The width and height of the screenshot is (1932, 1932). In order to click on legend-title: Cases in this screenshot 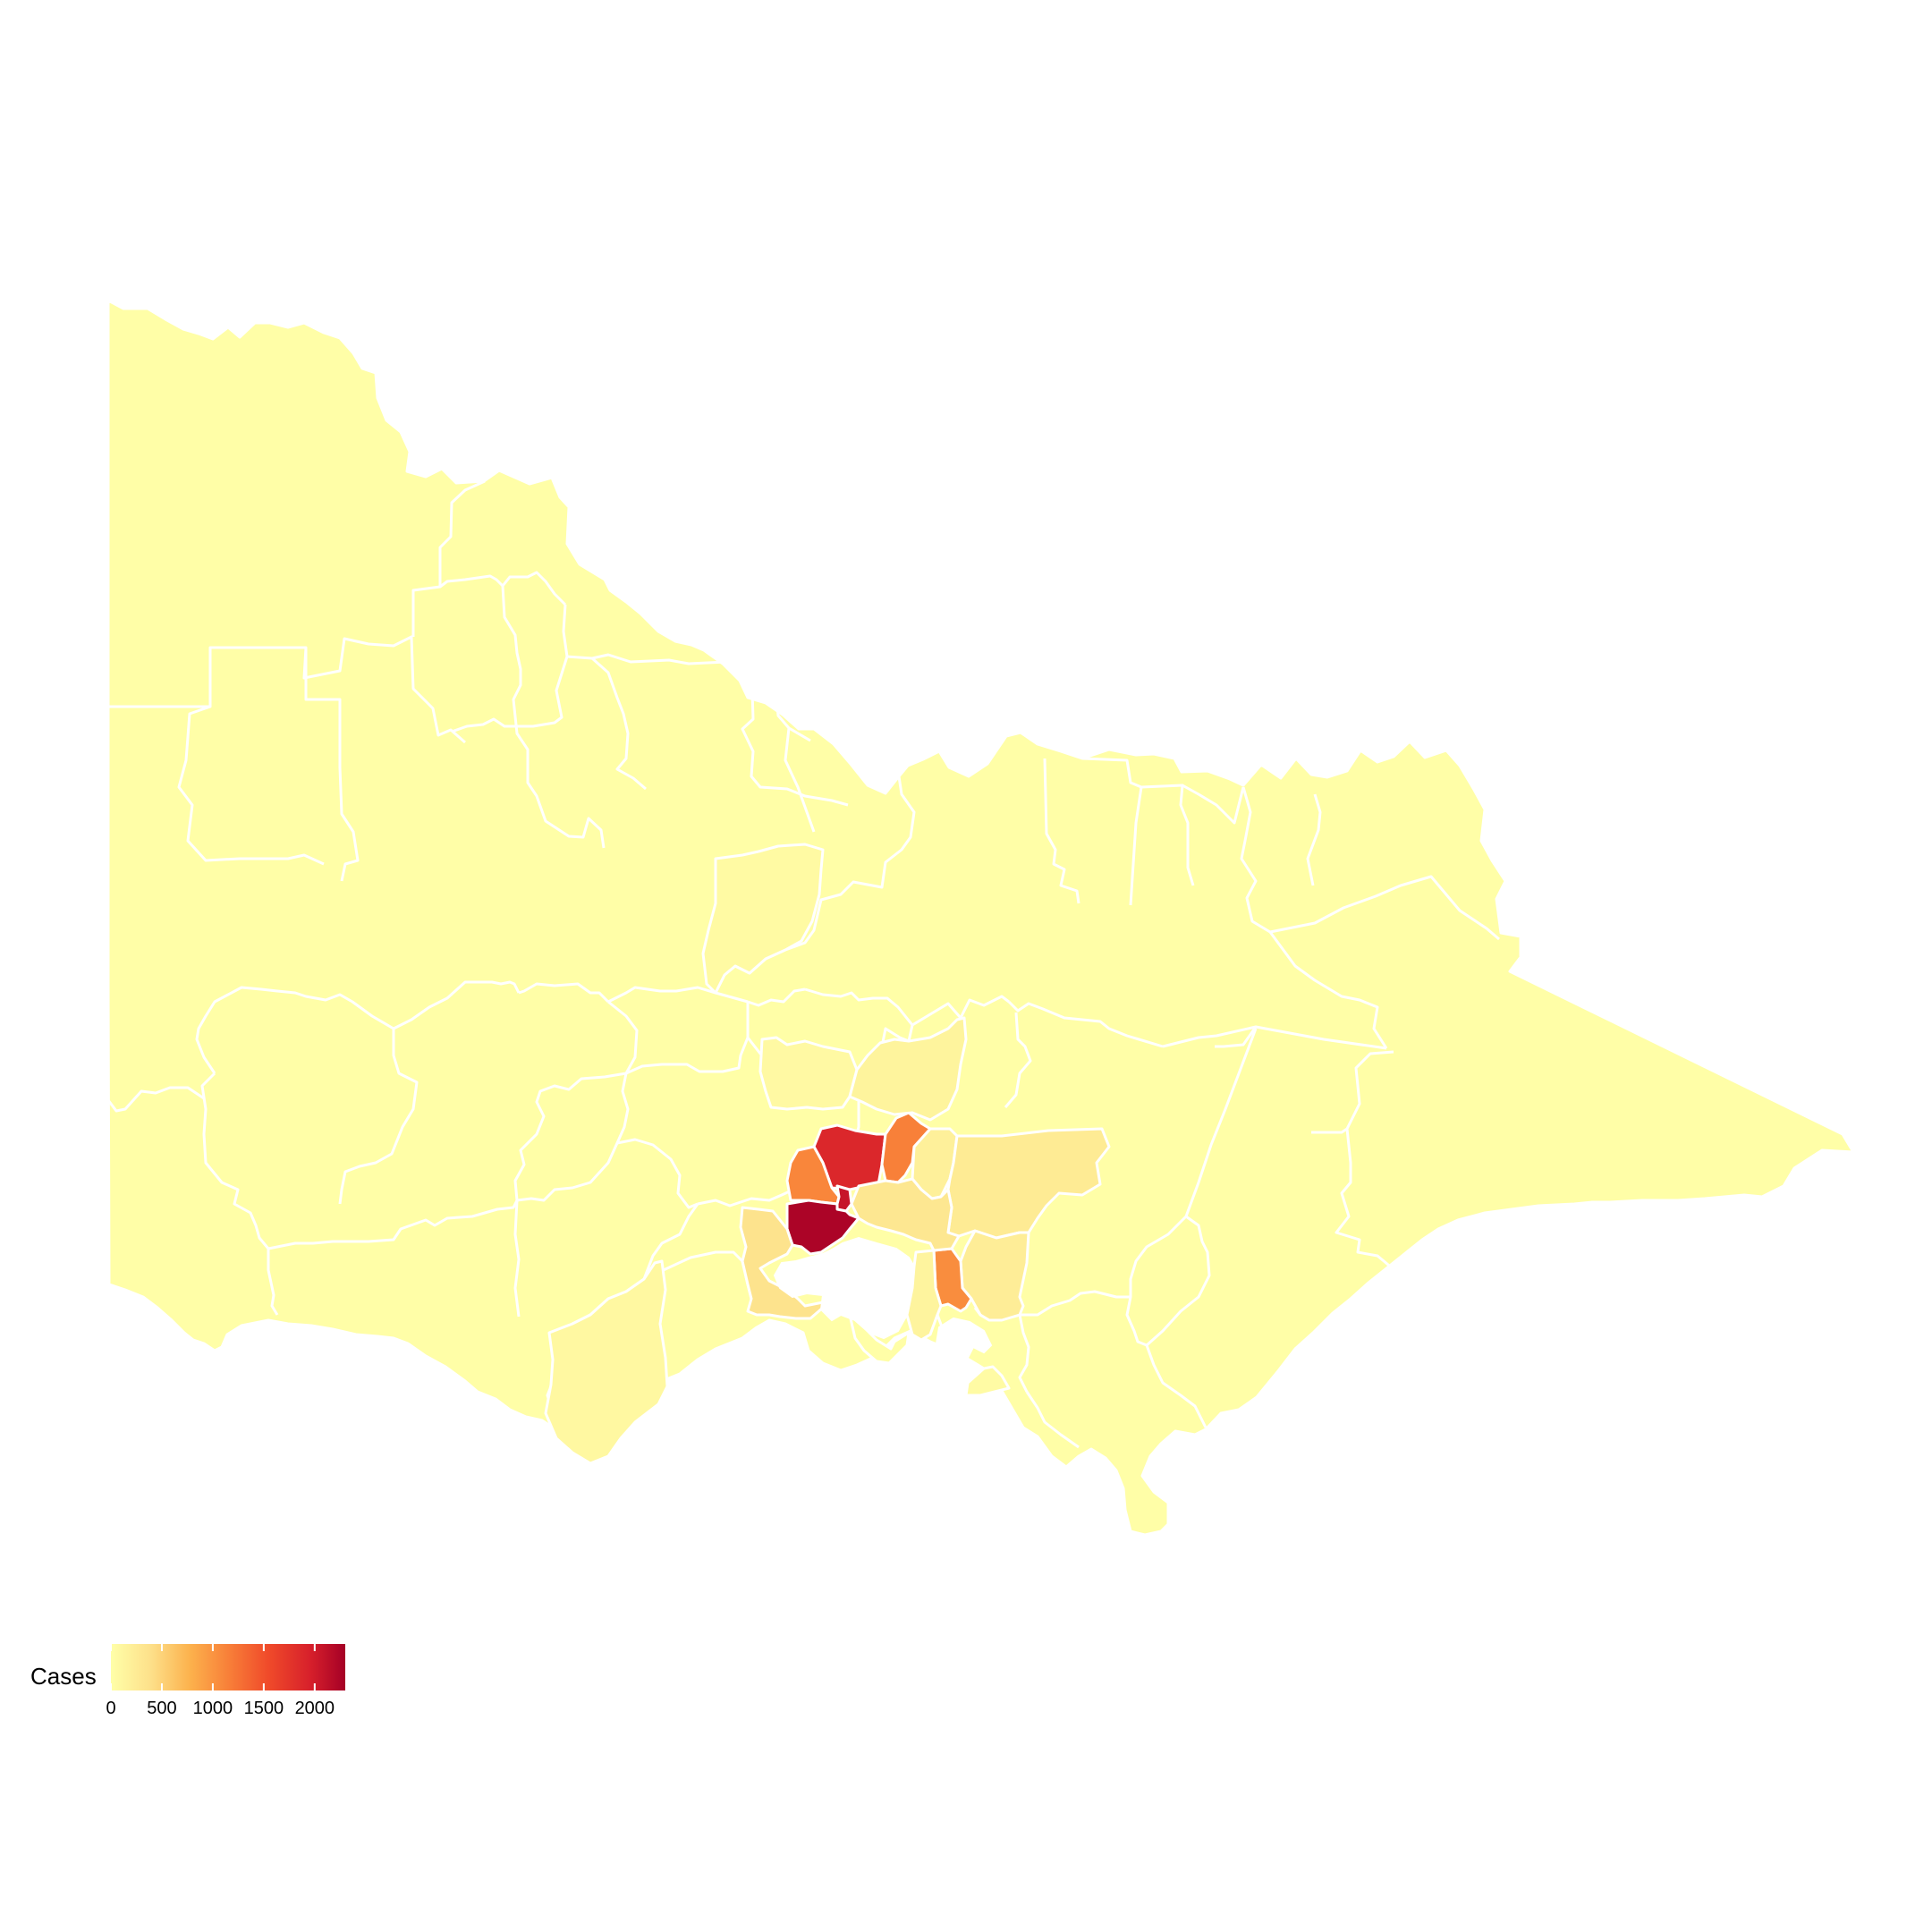, I will do `click(63, 1676)`.